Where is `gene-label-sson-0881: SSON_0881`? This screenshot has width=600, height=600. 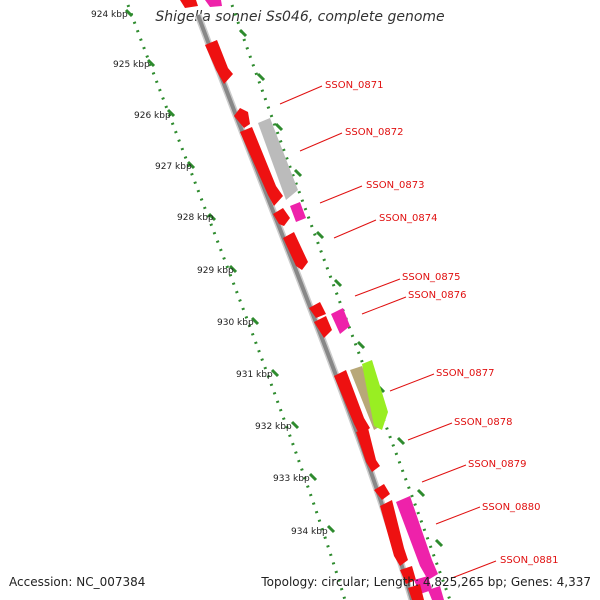 gene-label-sson-0881: SSON_0881 is located at coordinates (529, 560).